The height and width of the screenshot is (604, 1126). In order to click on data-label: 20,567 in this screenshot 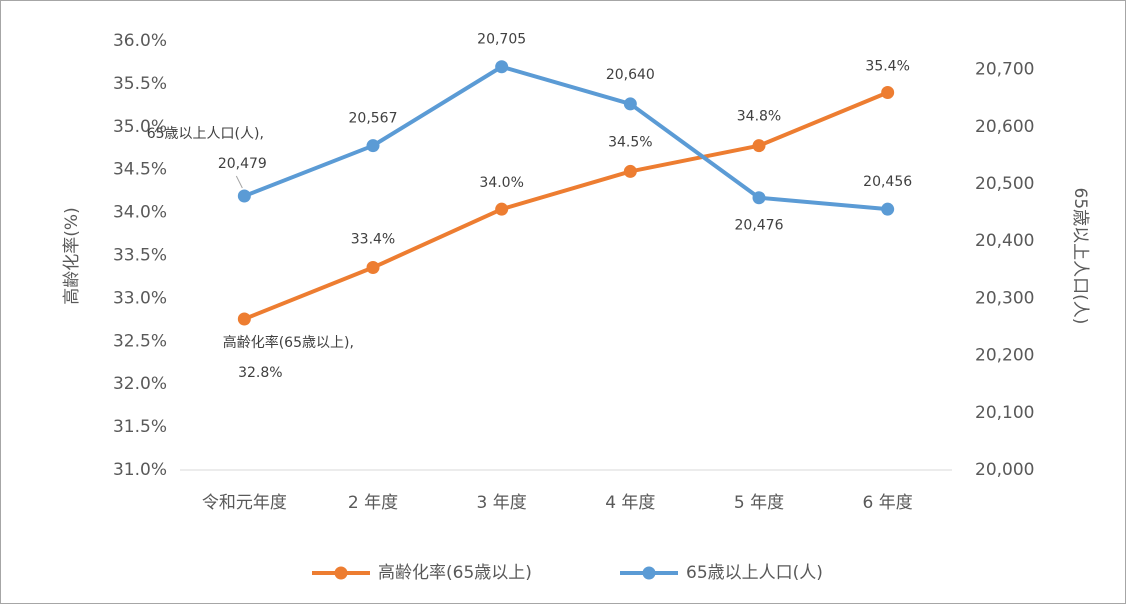, I will do `click(373, 119)`.